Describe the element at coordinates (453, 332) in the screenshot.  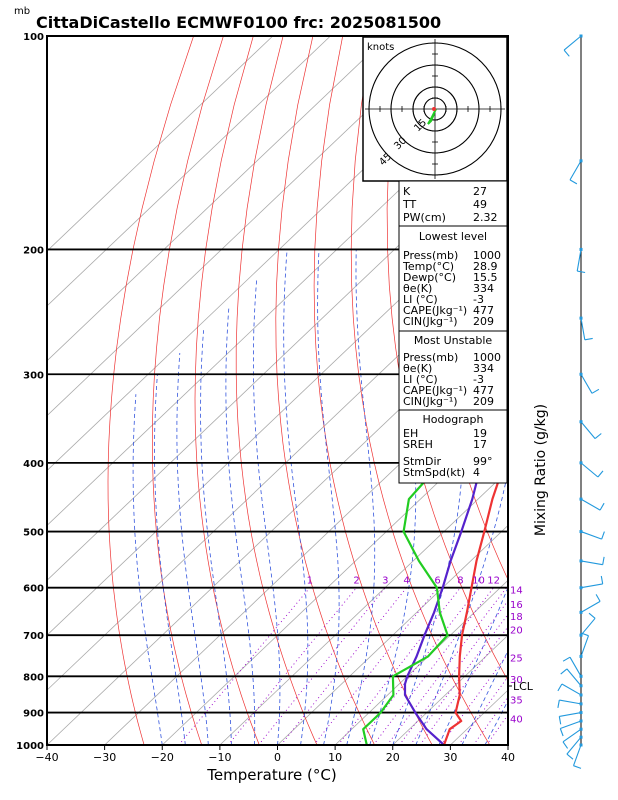
I see `indices-frame` at that location.